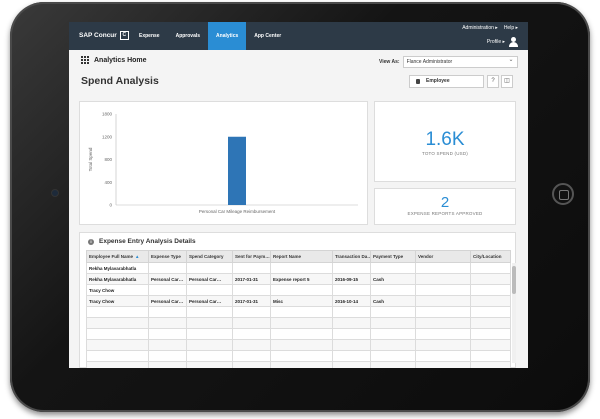 Image resolution: width=600 pixels, height=419 pixels. I want to click on info-icon: i, so click(91, 241).